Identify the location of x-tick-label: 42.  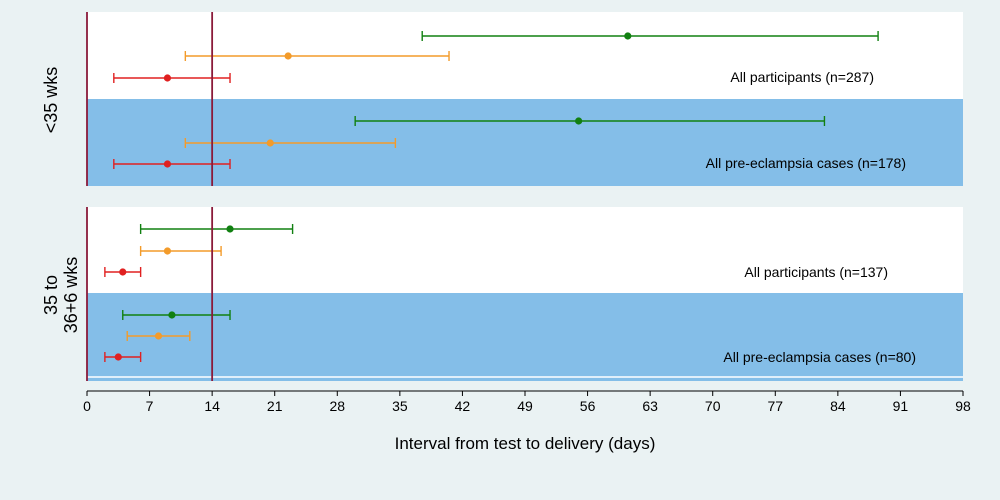
(463, 406).